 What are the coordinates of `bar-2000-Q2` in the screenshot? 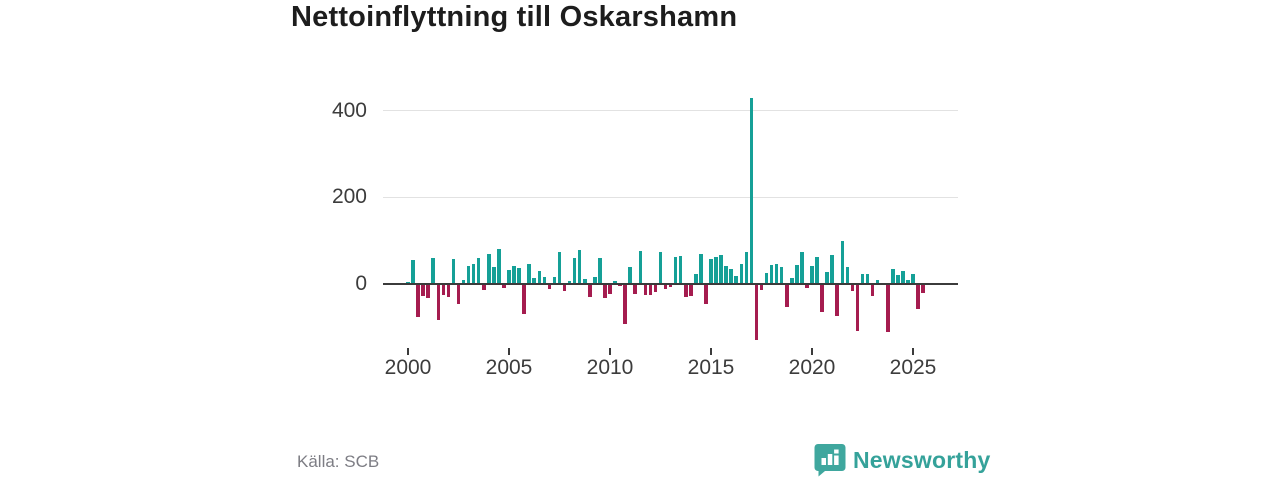 It's located at (413, 272).